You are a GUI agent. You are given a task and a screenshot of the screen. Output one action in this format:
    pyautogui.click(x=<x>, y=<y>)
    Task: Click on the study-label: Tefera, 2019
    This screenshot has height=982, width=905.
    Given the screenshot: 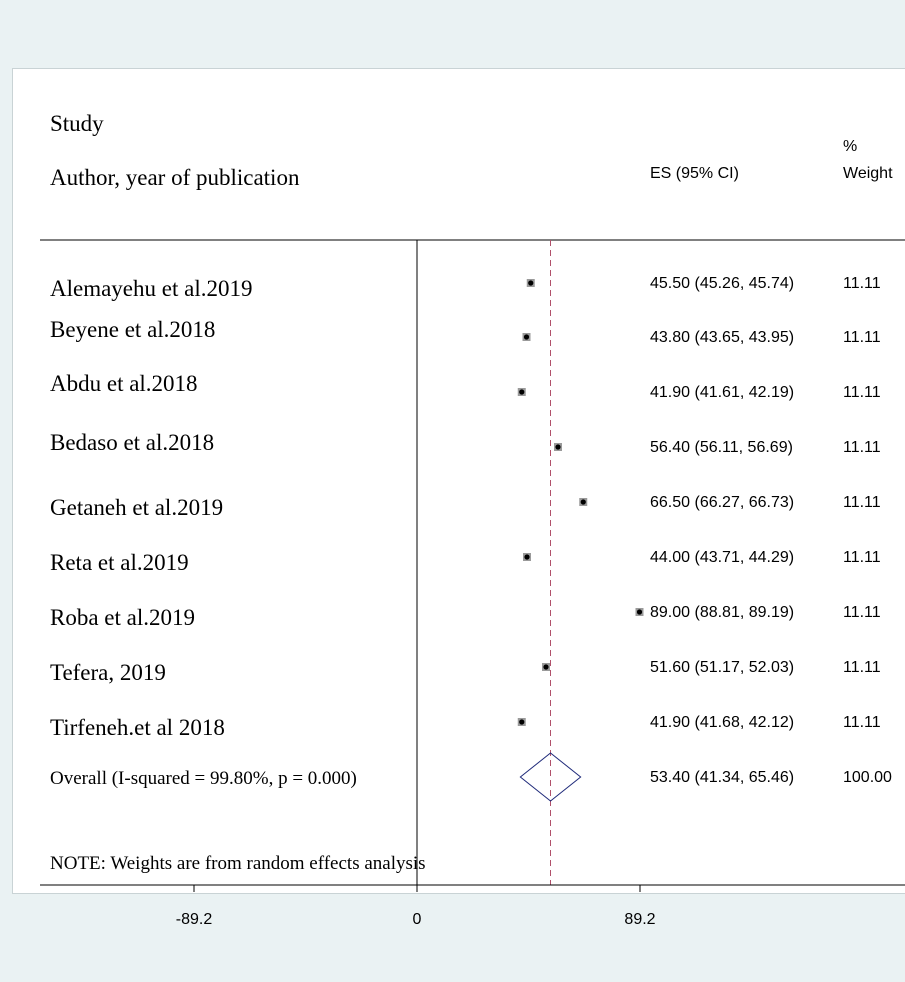 What is the action you would take?
    pyautogui.click(x=108, y=672)
    